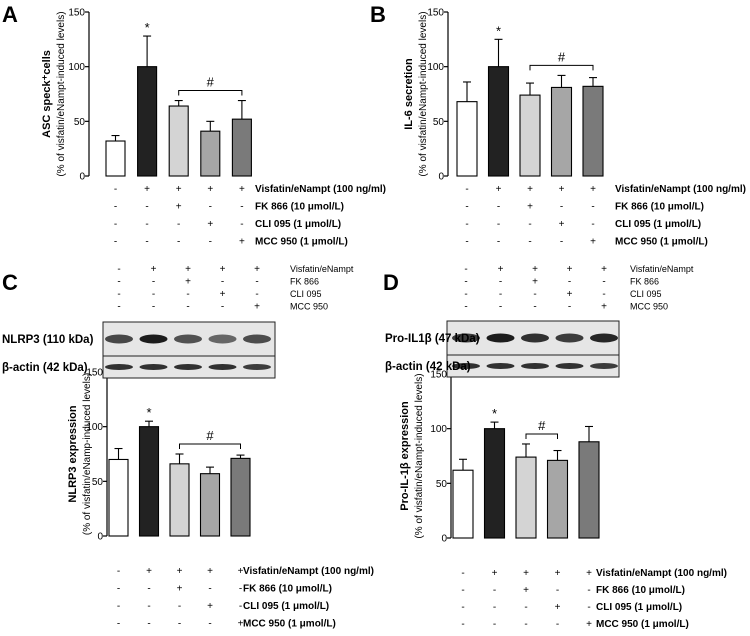 This screenshot has height=636, width=750. What do you see at coordinates (304, 282) in the screenshot?
I see `blot-condition-label-c: FK 866` at bounding box center [304, 282].